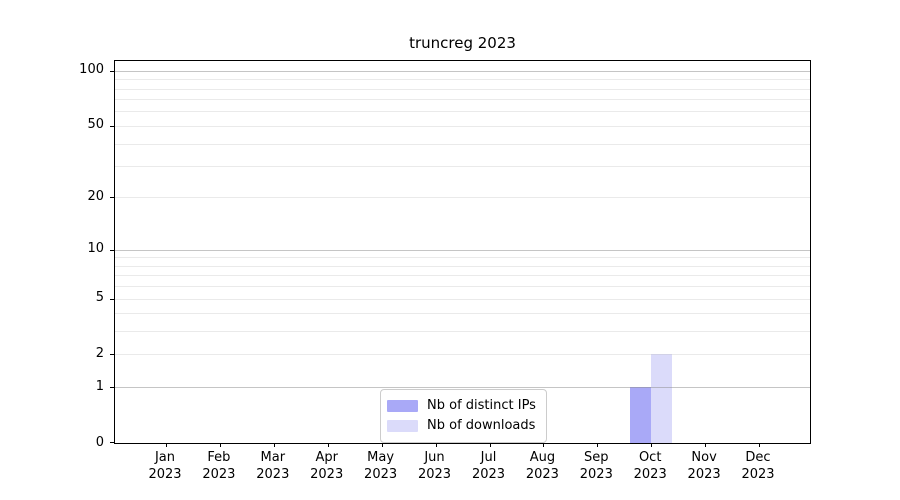 This screenshot has height=500, width=900. What do you see at coordinates (434, 457) in the screenshot?
I see `x-tick-month-jun: Jun` at bounding box center [434, 457].